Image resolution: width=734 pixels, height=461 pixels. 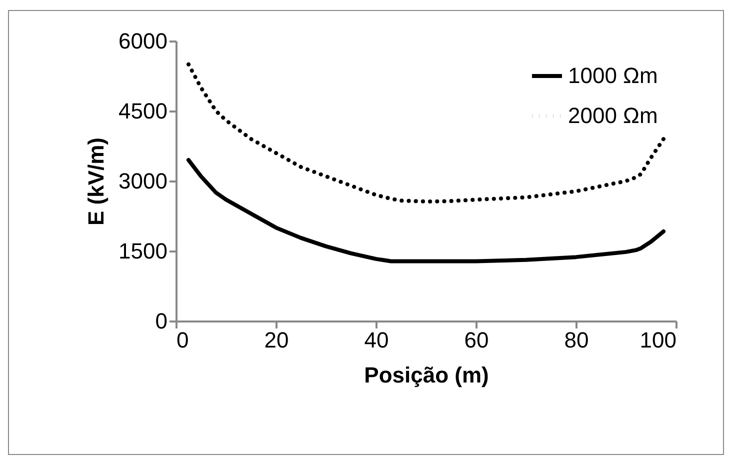 I want to click on y-tick-label: 4500, so click(x=143, y=111).